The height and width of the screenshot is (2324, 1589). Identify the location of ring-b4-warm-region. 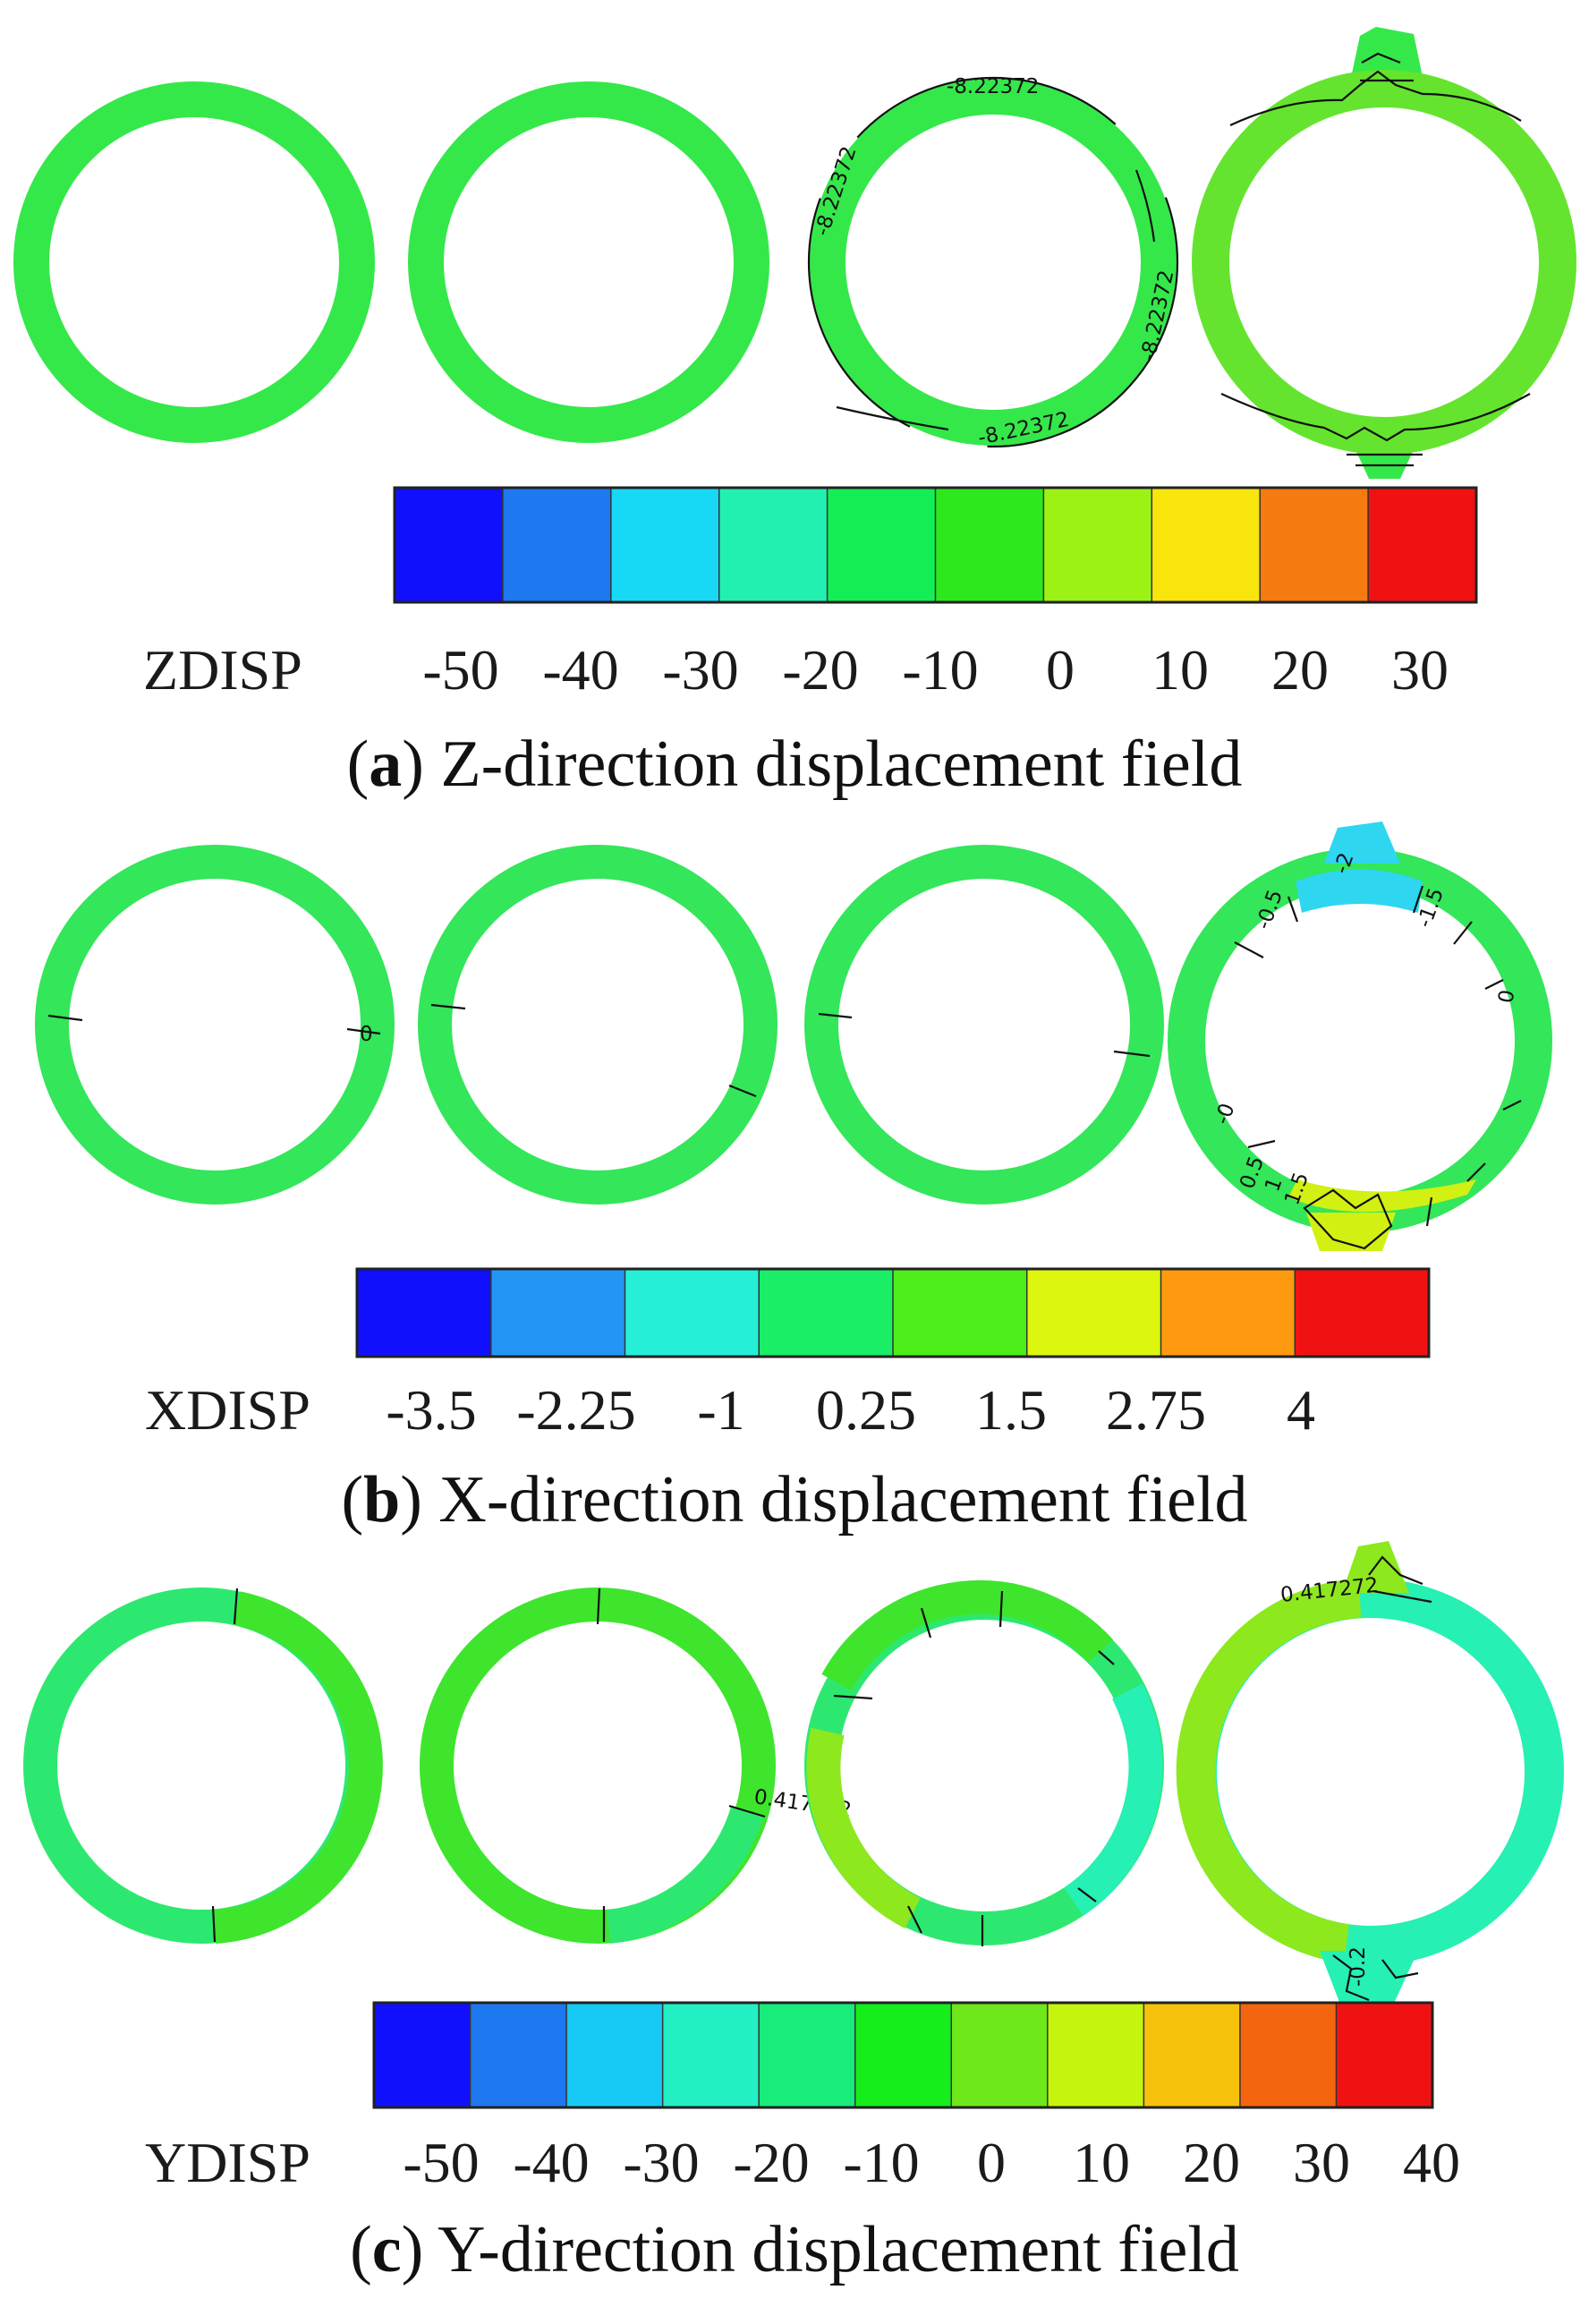
(1382, 1196).